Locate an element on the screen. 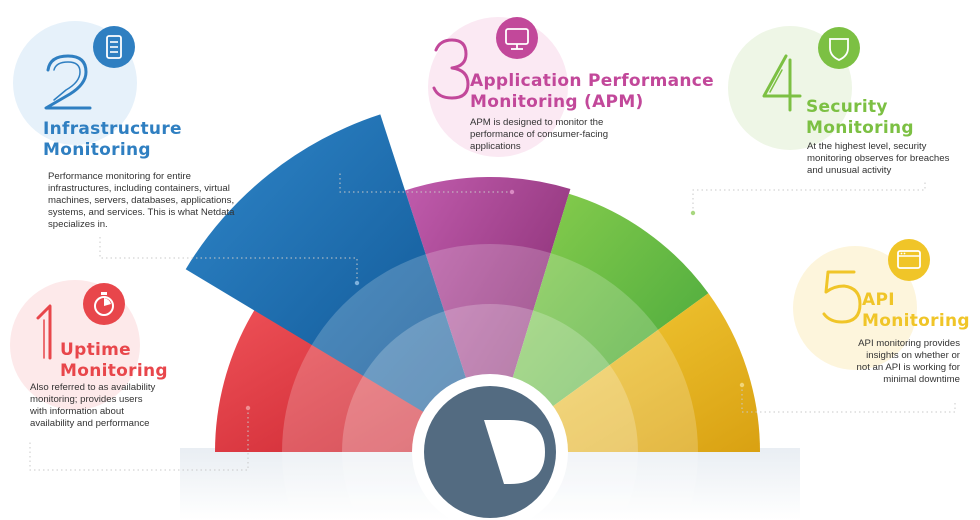  server-icon is located at coordinates (114, 47).